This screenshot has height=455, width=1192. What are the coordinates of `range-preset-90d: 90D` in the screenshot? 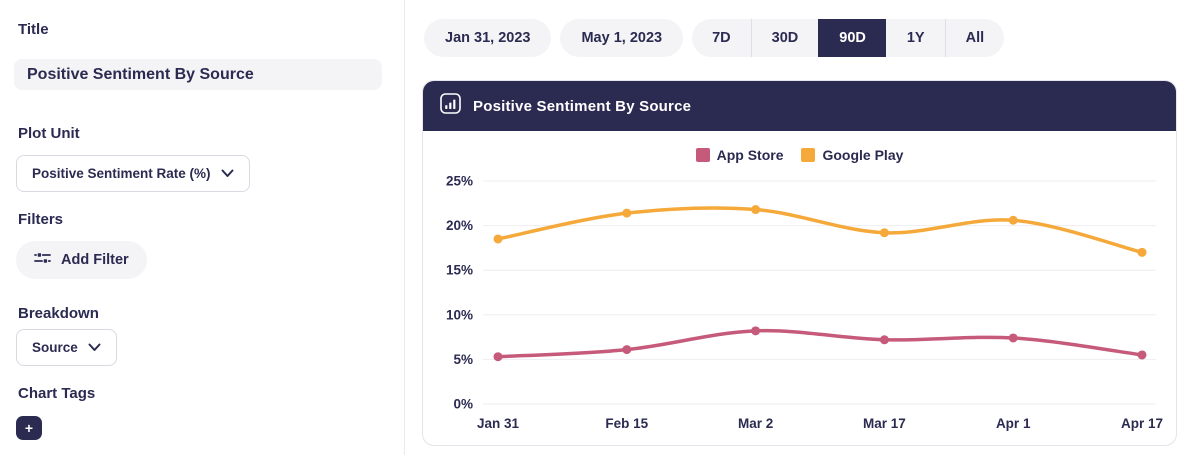 It's located at (852, 38).